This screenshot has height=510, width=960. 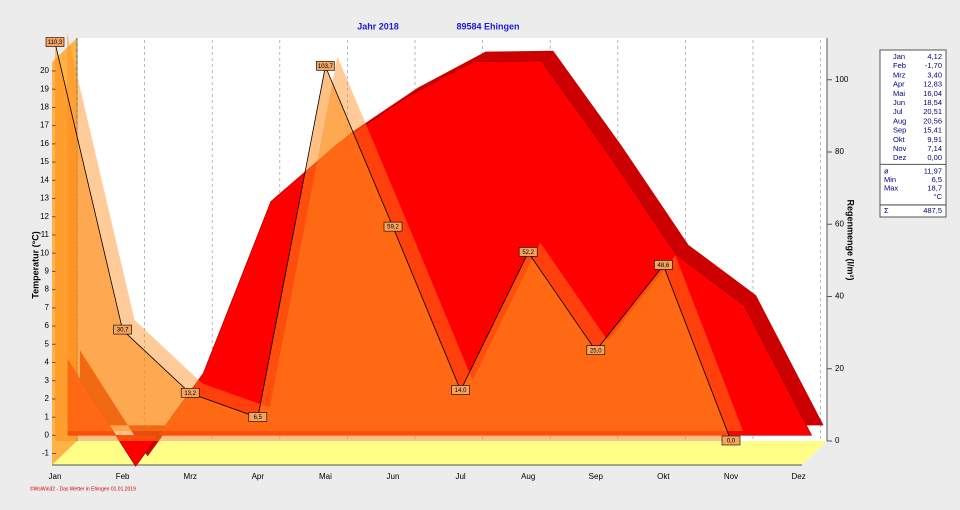 What do you see at coordinates (487, 26) in the screenshot?
I see `chart-subtitle: 89584 Ehingen` at bounding box center [487, 26].